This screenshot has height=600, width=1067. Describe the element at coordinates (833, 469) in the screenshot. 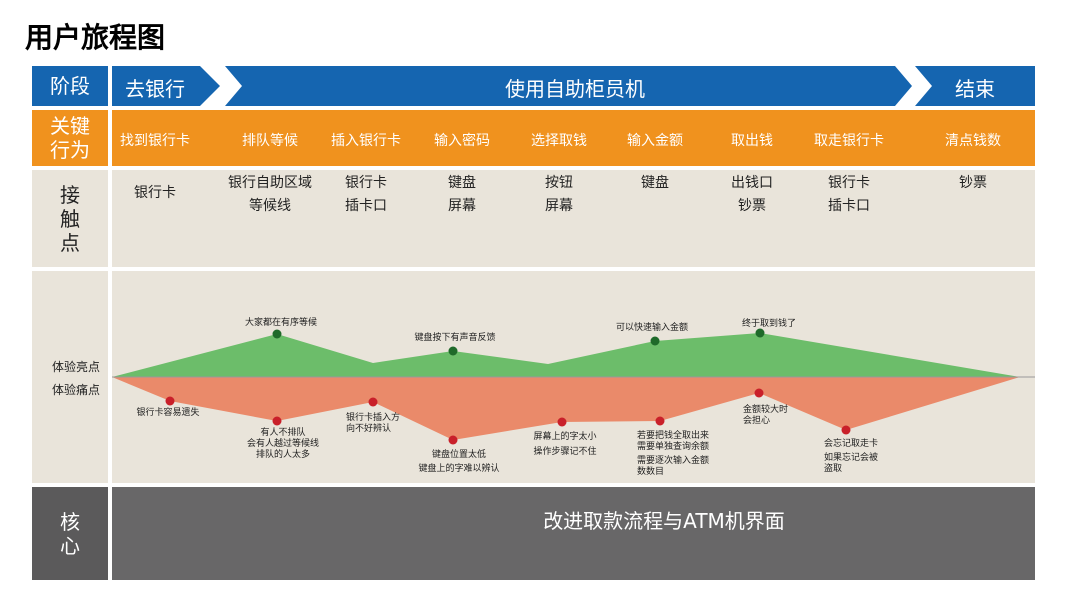

I see `low-note: 盗取` at that location.